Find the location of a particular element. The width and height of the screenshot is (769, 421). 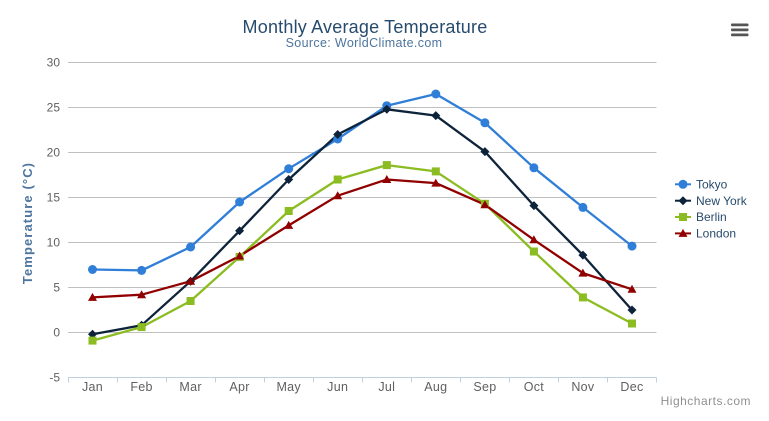

svg-text: Monthly Average Temperature is located at coordinates (365, 27).